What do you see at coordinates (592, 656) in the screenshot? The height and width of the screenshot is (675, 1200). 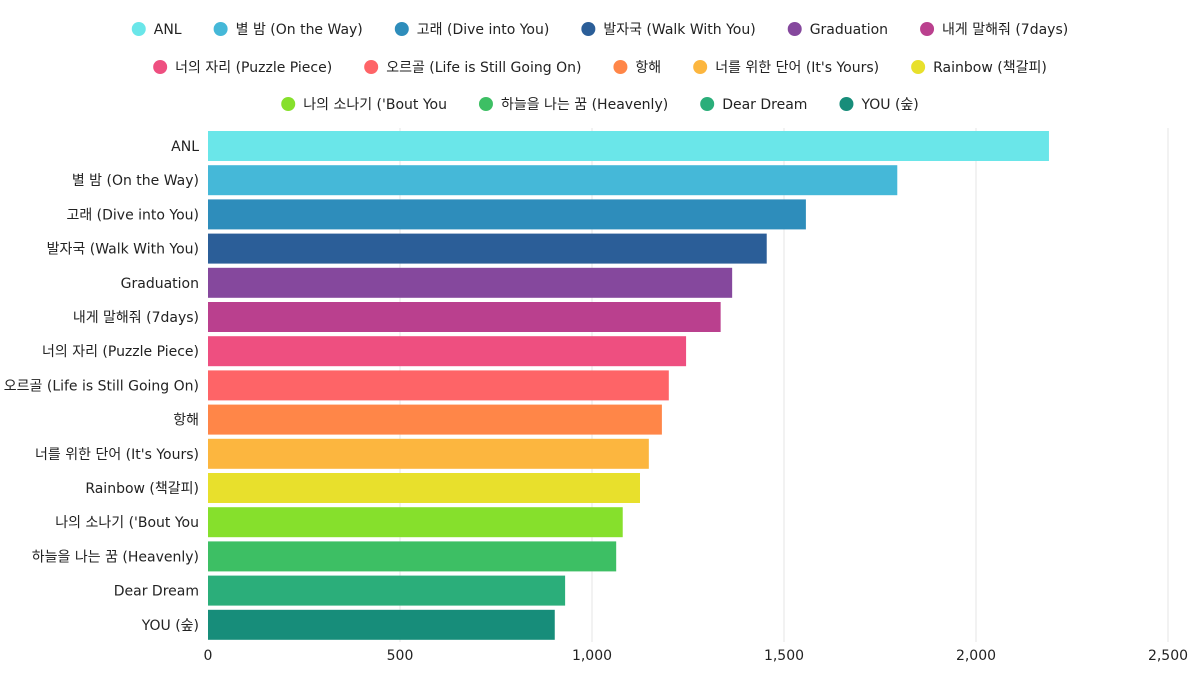 I see `x-tick-label: 1,000` at bounding box center [592, 656].